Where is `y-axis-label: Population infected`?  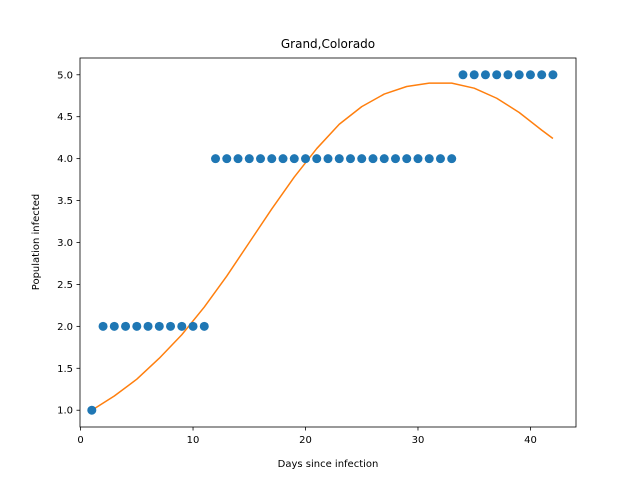
y-axis-label: Population infected is located at coordinates (36, 242).